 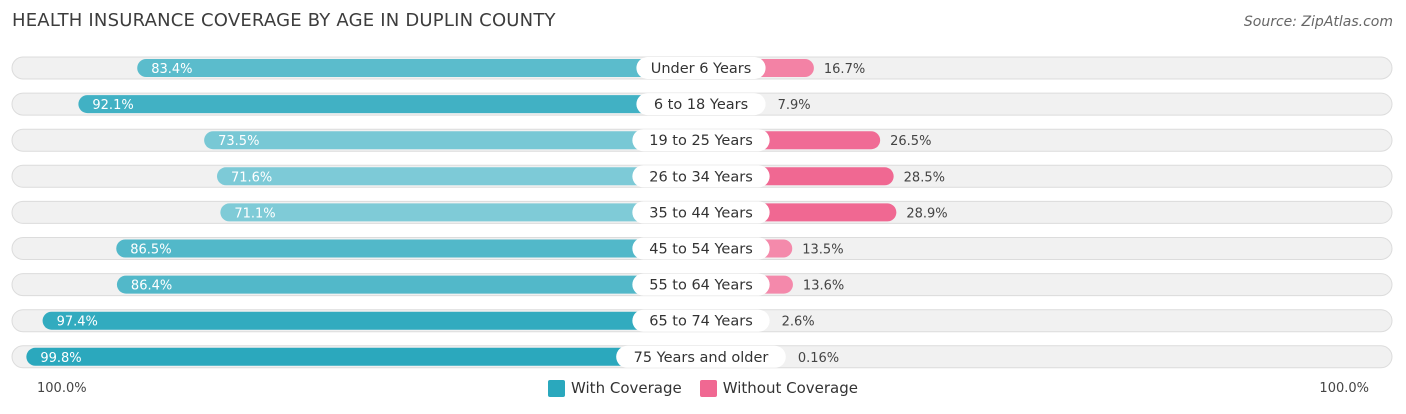 I want to click on category-label: 35 to 44 Years, so click(x=701, y=213).